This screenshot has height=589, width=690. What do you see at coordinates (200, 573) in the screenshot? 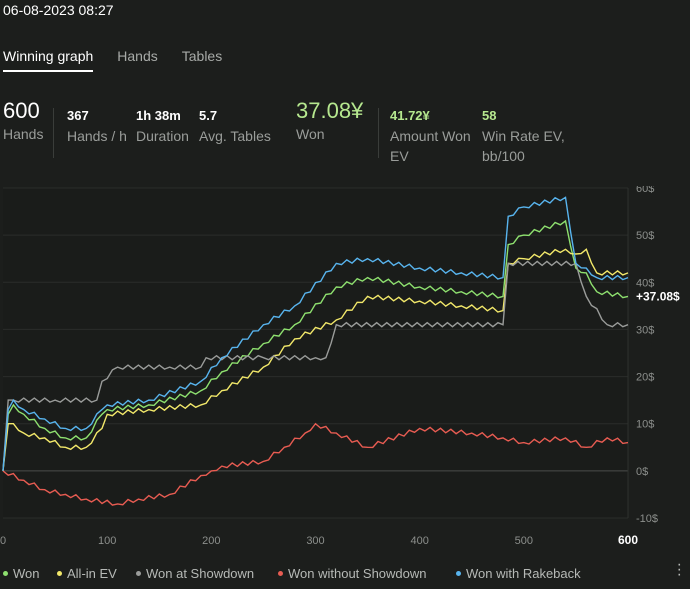
I see `legend-label: Won at Showdown` at bounding box center [200, 573].